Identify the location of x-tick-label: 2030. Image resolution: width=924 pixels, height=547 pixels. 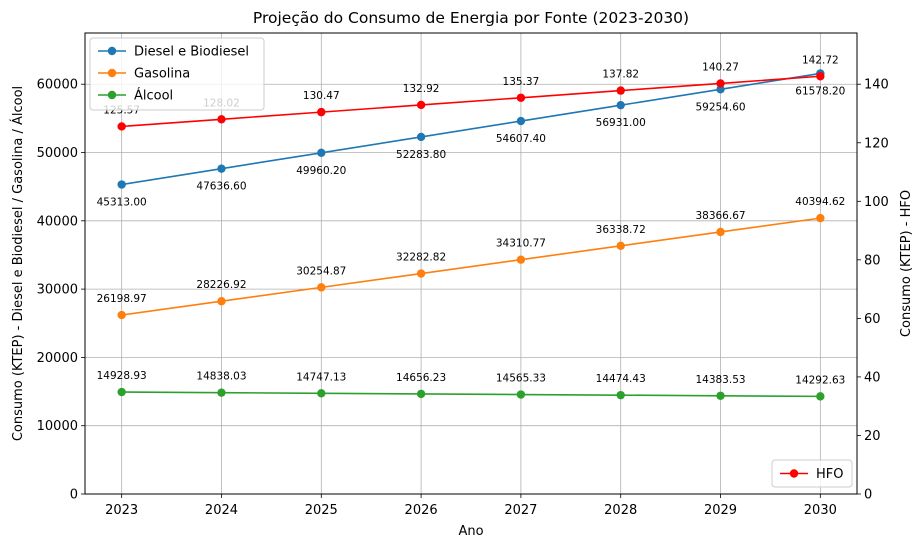
(820, 510).